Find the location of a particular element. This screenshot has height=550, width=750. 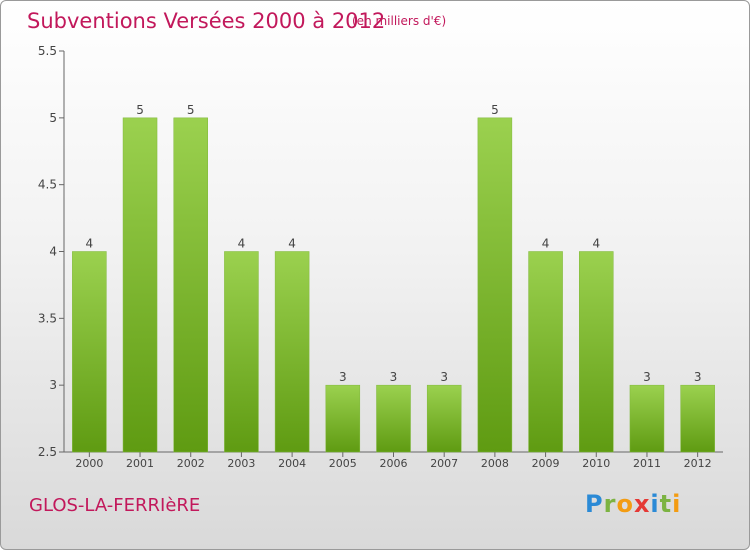

x-tick-label-2011: 2011 is located at coordinates (647, 463).